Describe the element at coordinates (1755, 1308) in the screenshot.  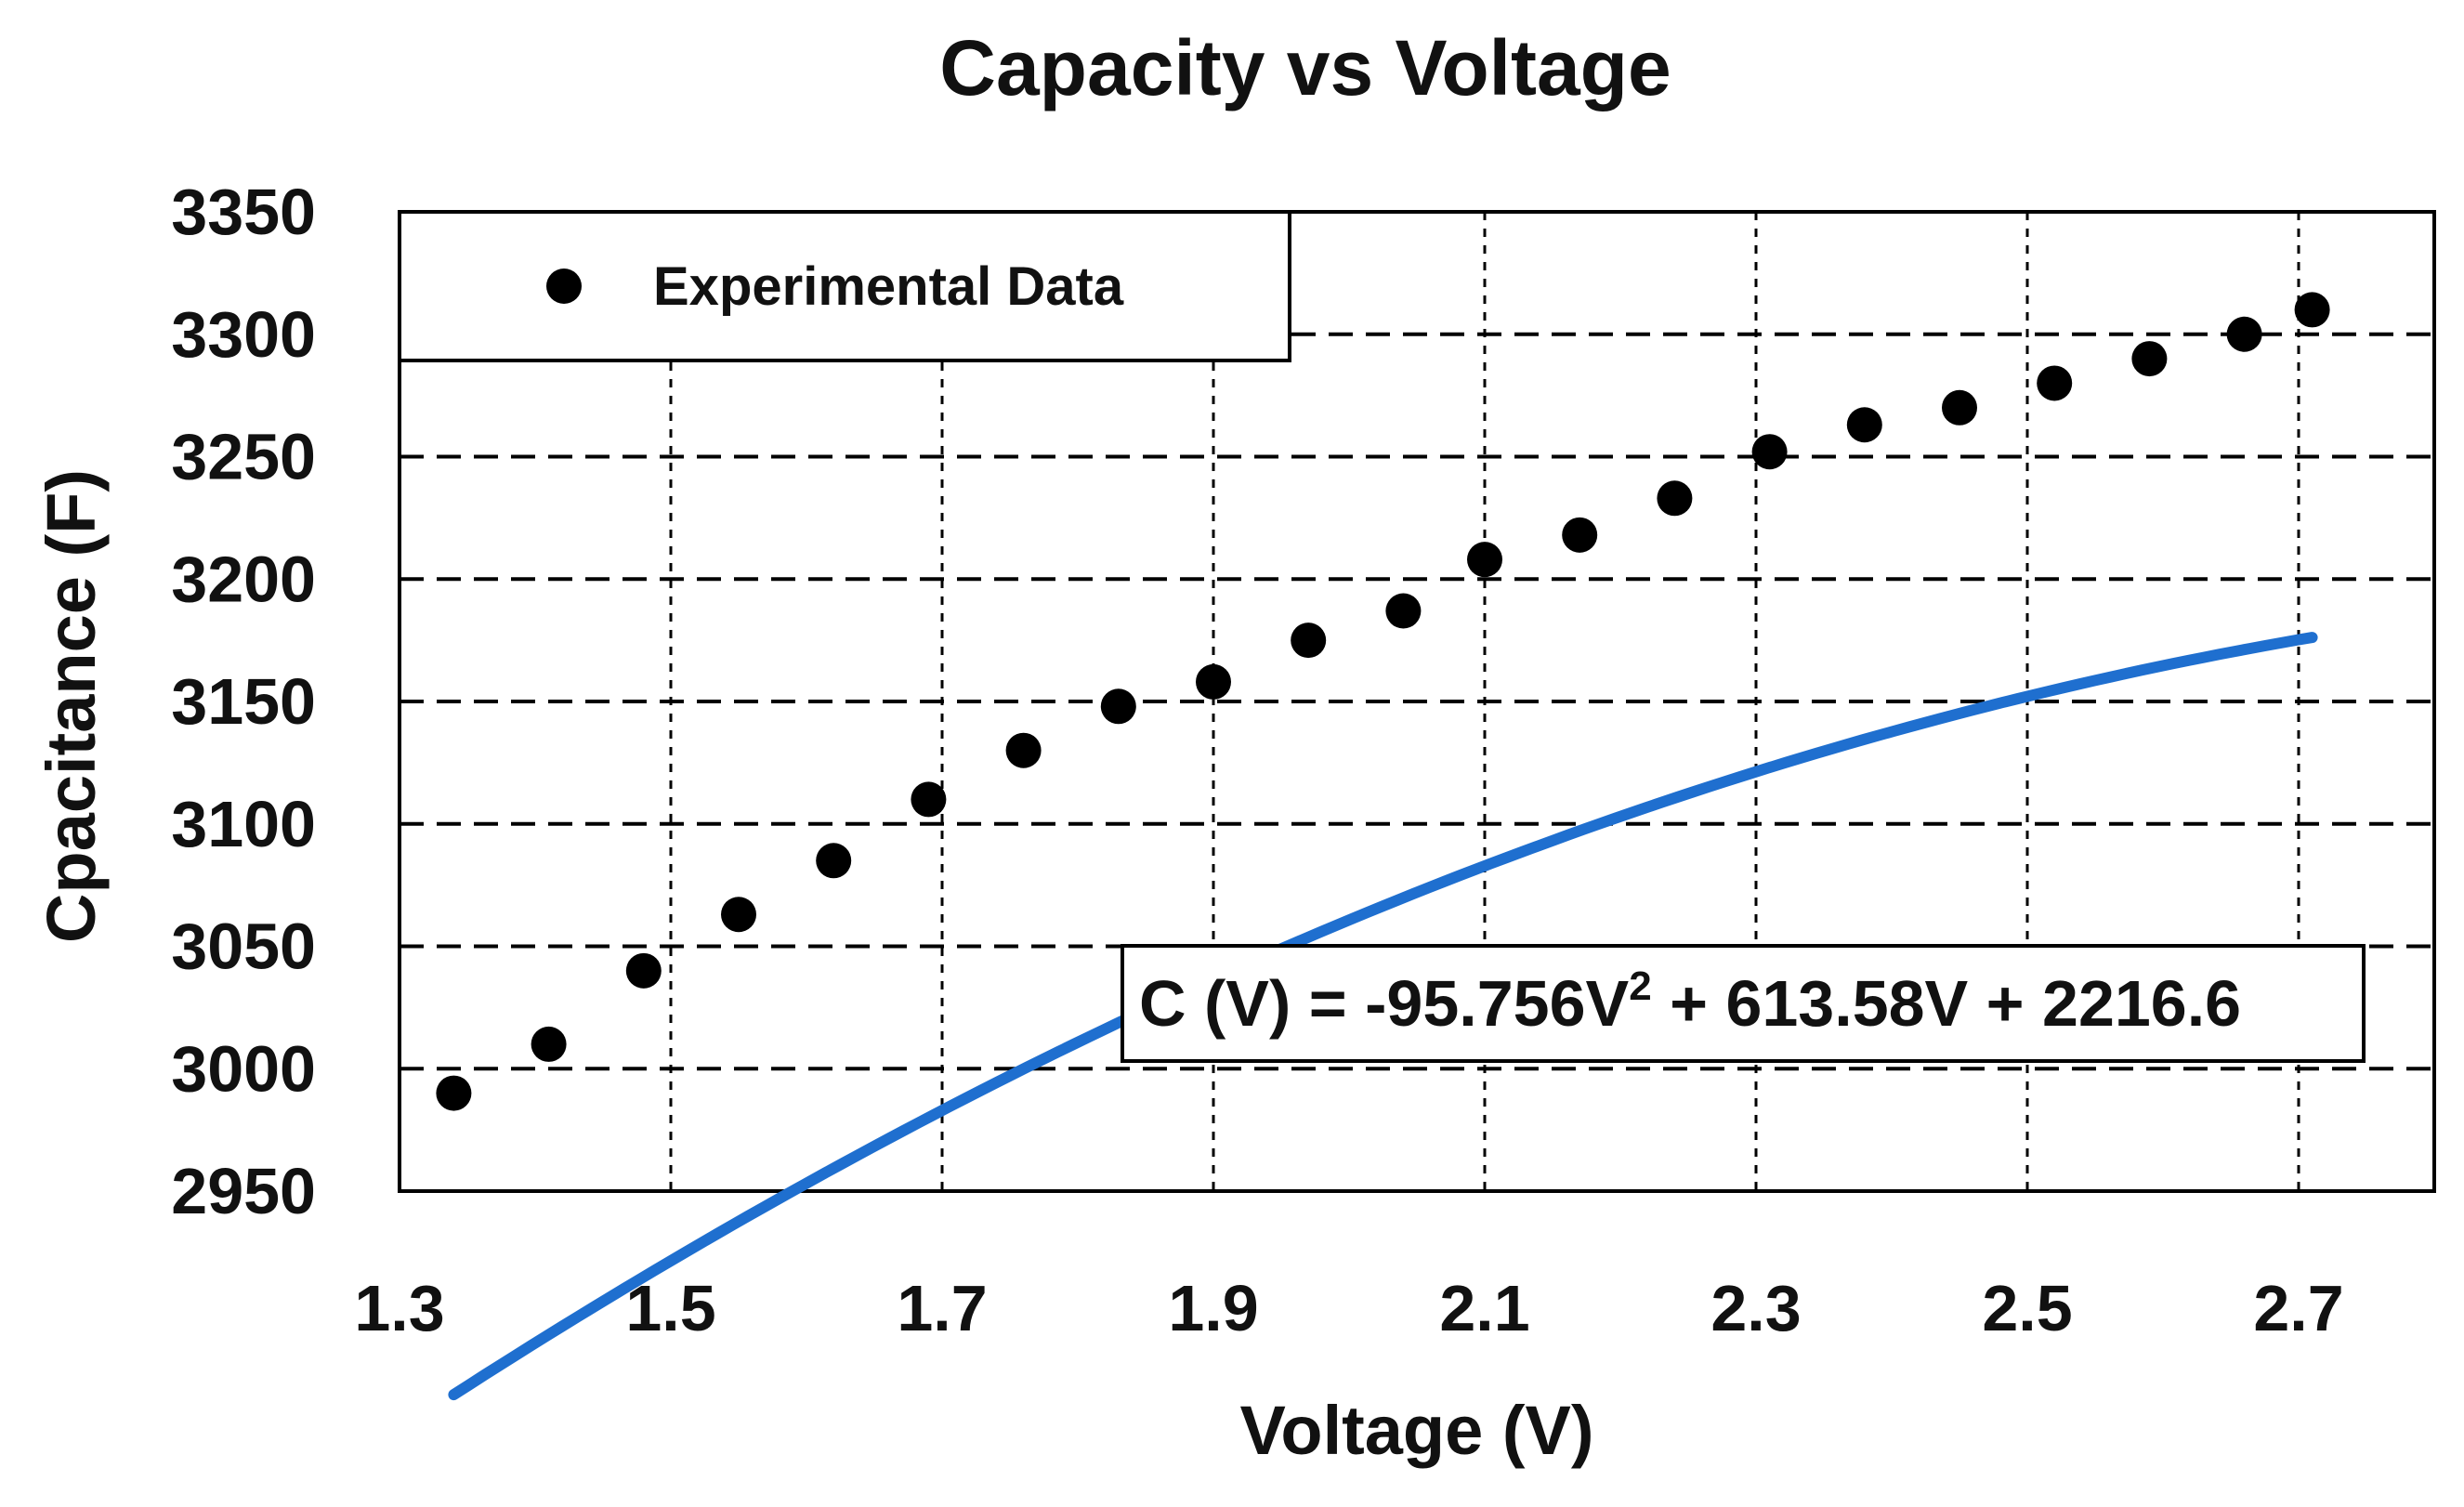
I see `x-tick-label: 2.3` at that location.